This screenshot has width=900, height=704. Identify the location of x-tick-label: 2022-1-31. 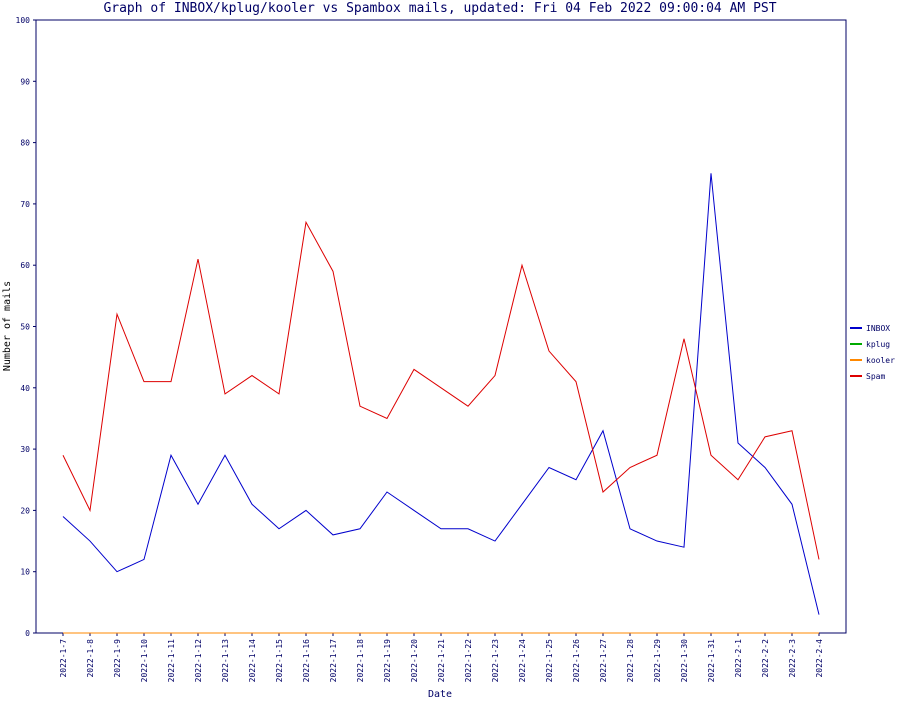
(711, 661).